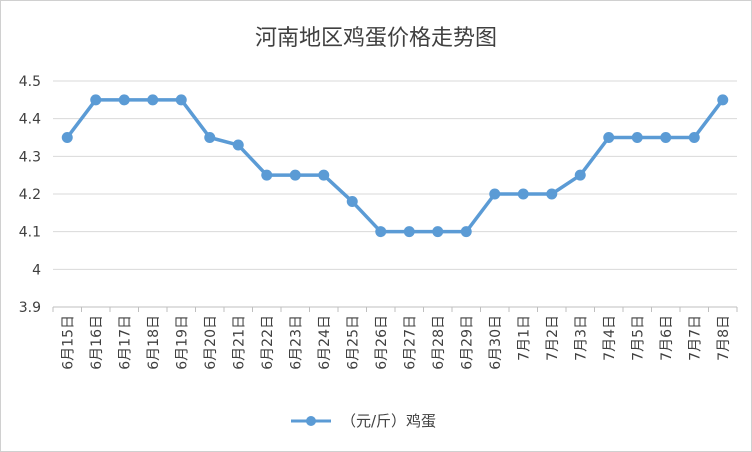  I want to click on x-tick-label: 7月4日, so click(610, 338).